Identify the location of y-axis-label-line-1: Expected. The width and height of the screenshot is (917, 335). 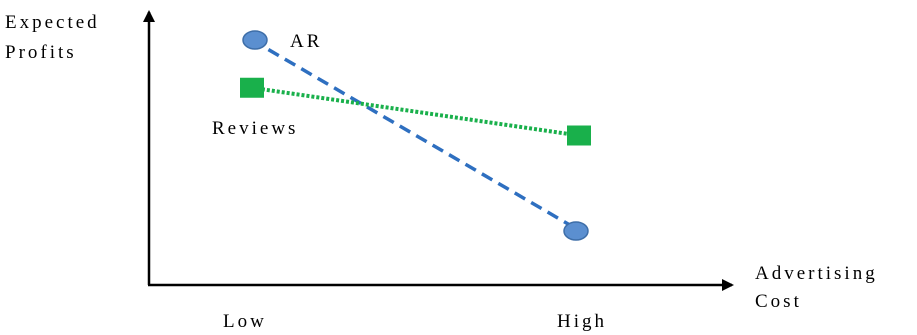
(52, 22).